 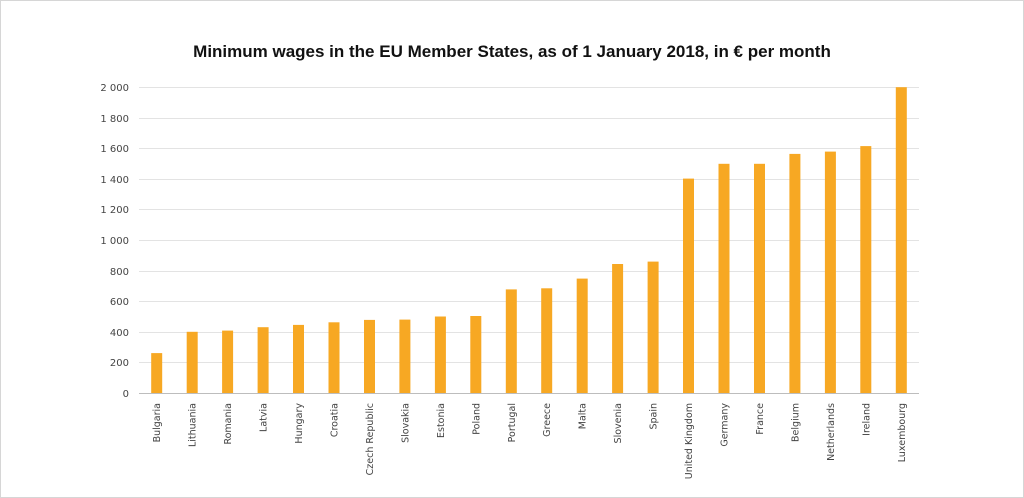 I want to click on y-tick-label: 800, so click(x=119, y=272).